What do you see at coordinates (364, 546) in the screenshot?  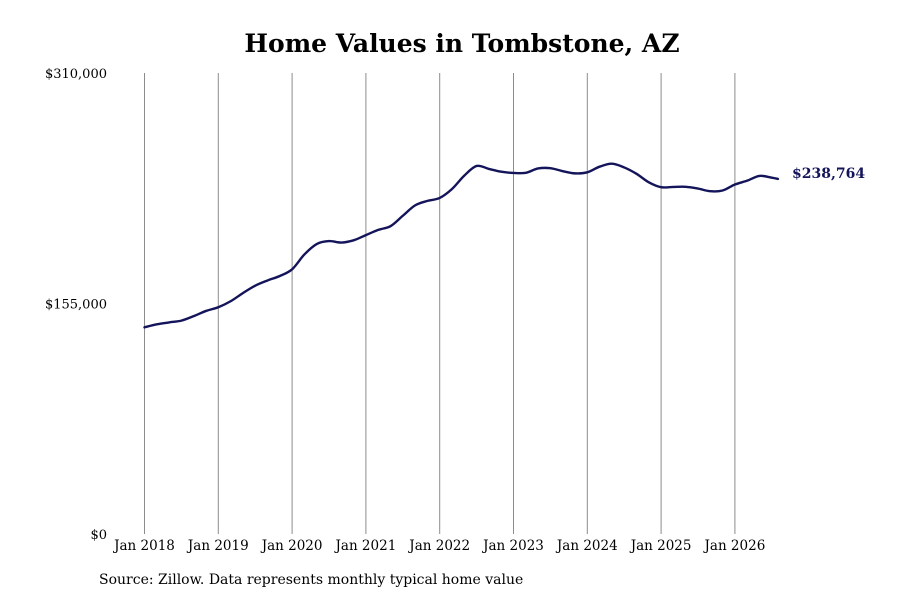 I see `x-tick-label: Jan 2021` at bounding box center [364, 546].